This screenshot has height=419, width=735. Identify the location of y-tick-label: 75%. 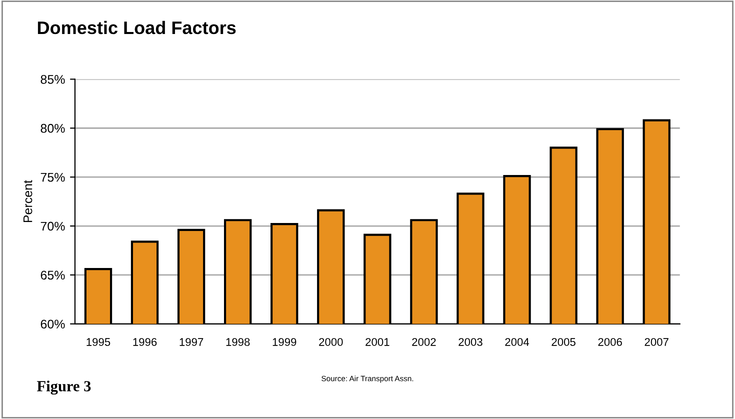
(52, 177).